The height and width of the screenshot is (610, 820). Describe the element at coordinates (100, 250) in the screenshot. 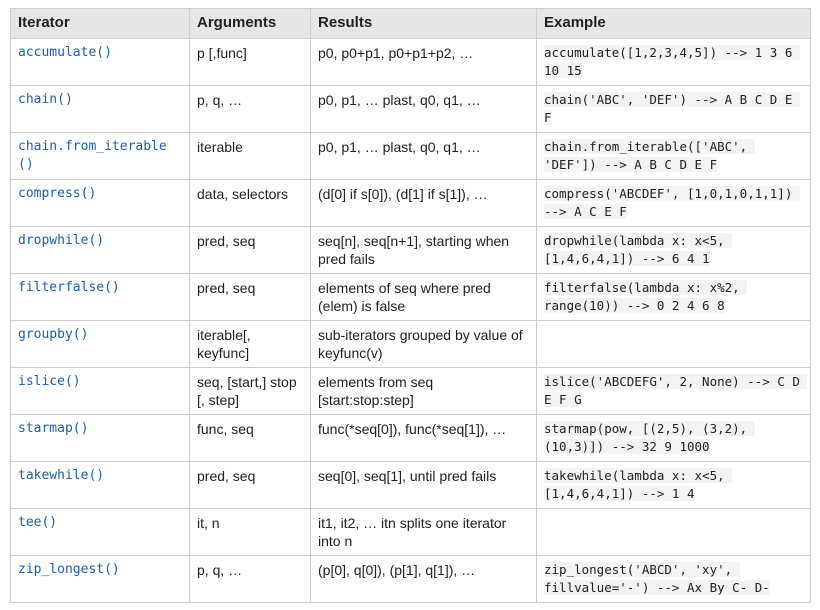

I see `iterator-cell: dropwhile()` at that location.